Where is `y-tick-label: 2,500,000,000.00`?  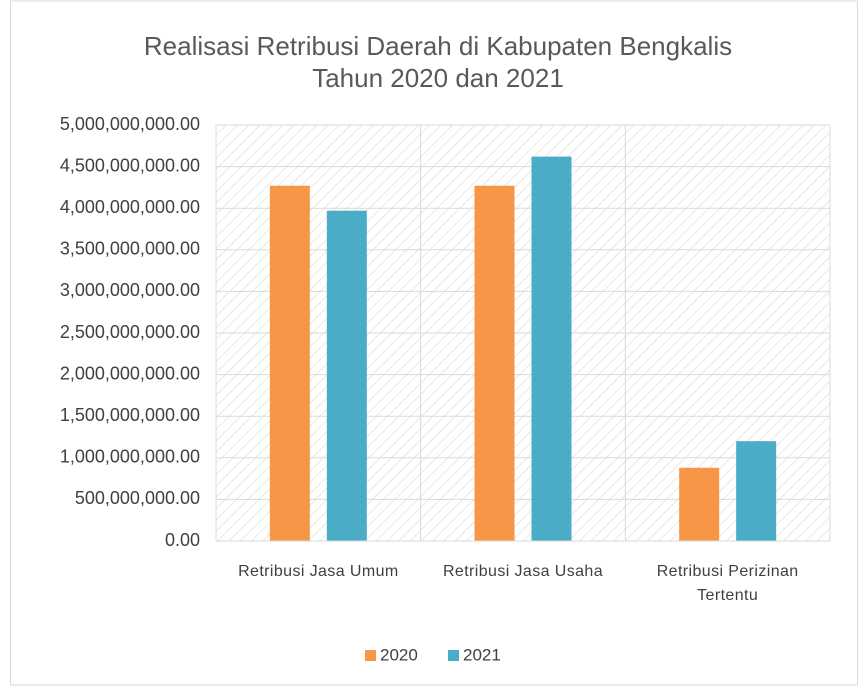 y-tick-label: 2,500,000,000.00 is located at coordinates (130, 332).